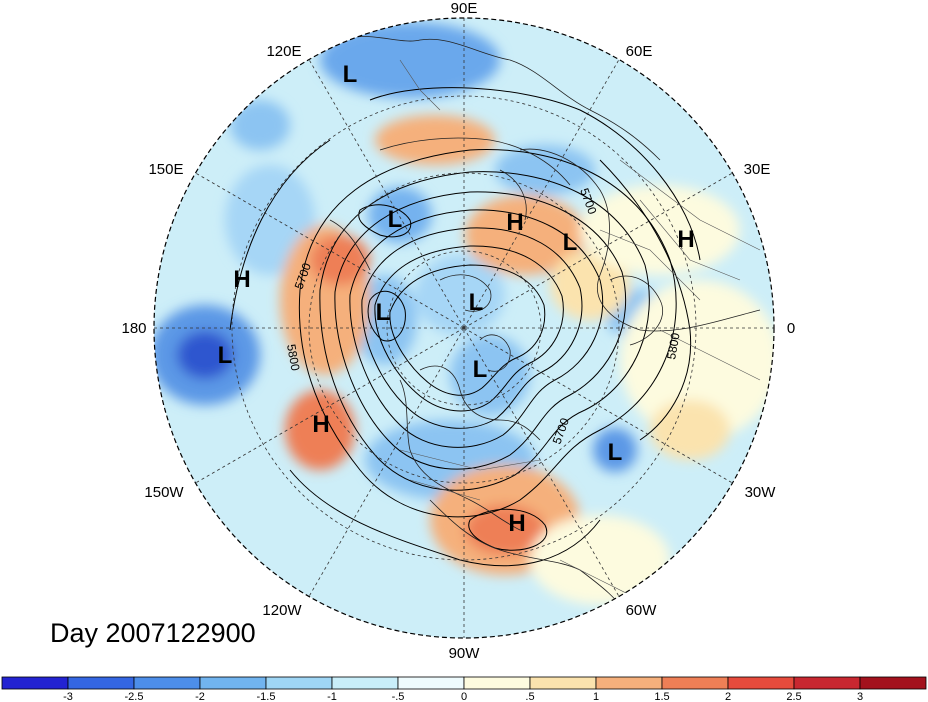  Describe the element at coordinates (465, 653) in the screenshot. I see `lon-label-90w: 90W` at that location.